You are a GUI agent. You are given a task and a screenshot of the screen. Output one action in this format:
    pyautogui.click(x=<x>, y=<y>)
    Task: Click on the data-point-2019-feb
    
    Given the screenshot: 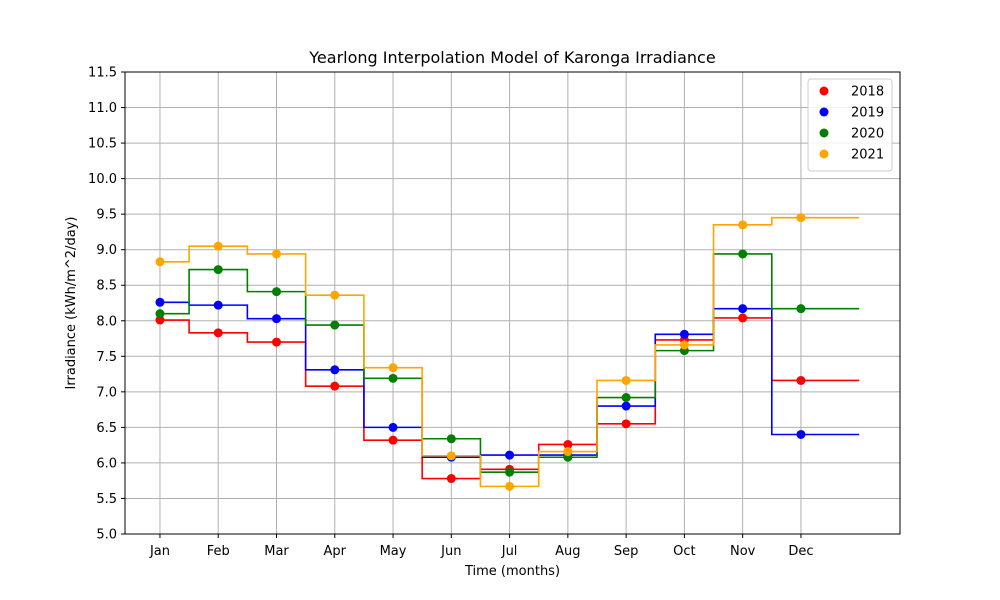 What is the action you would take?
    pyautogui.click(x=218, y=305)
    